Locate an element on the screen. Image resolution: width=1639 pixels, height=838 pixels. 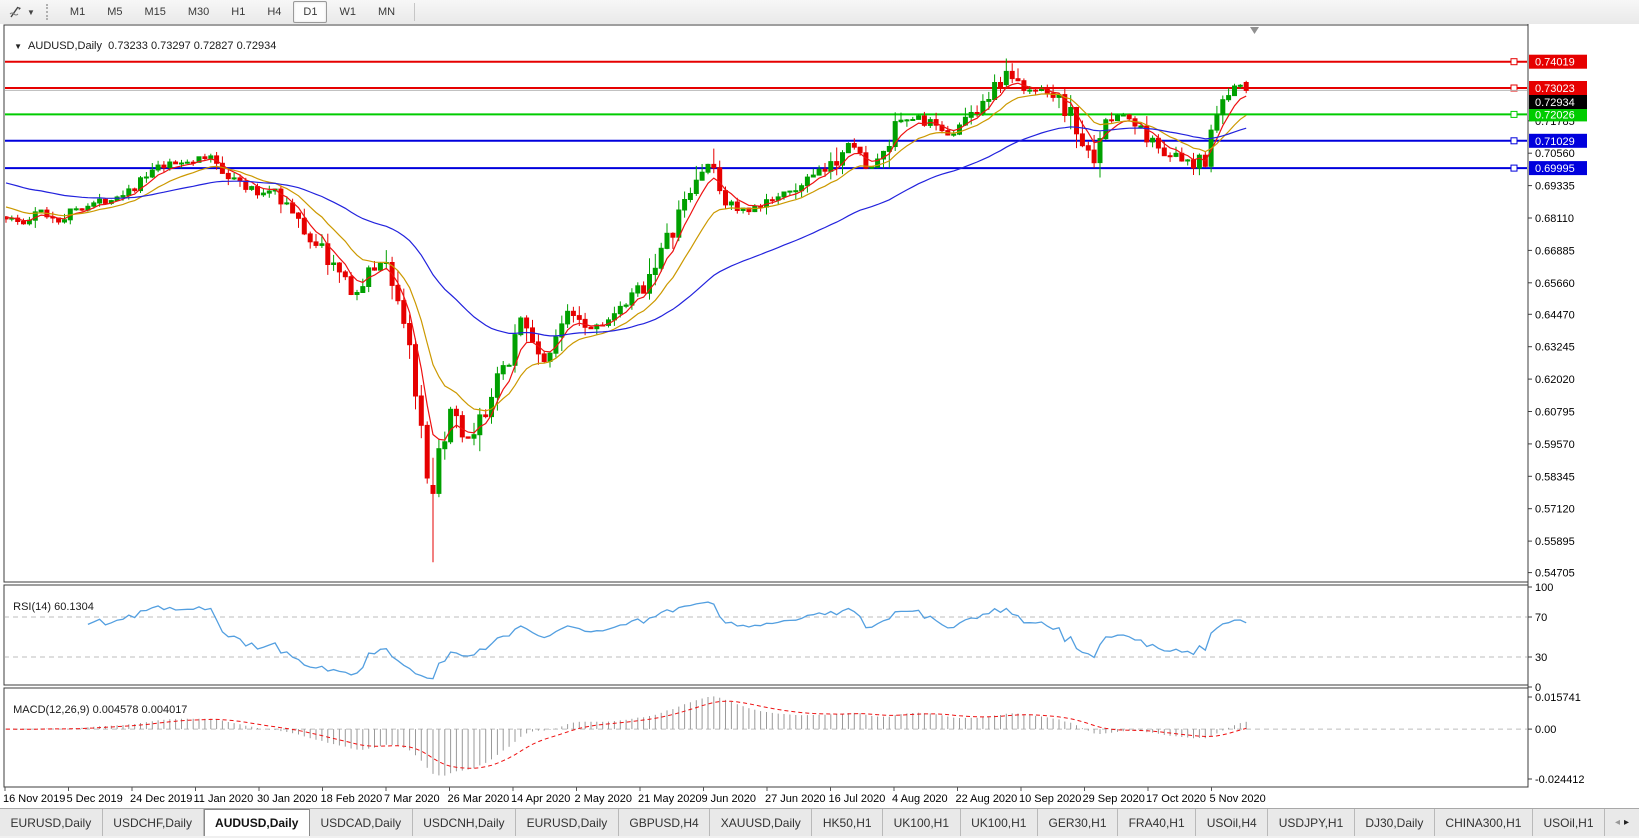
toolbar-separator is located at coordinates (415, 12).